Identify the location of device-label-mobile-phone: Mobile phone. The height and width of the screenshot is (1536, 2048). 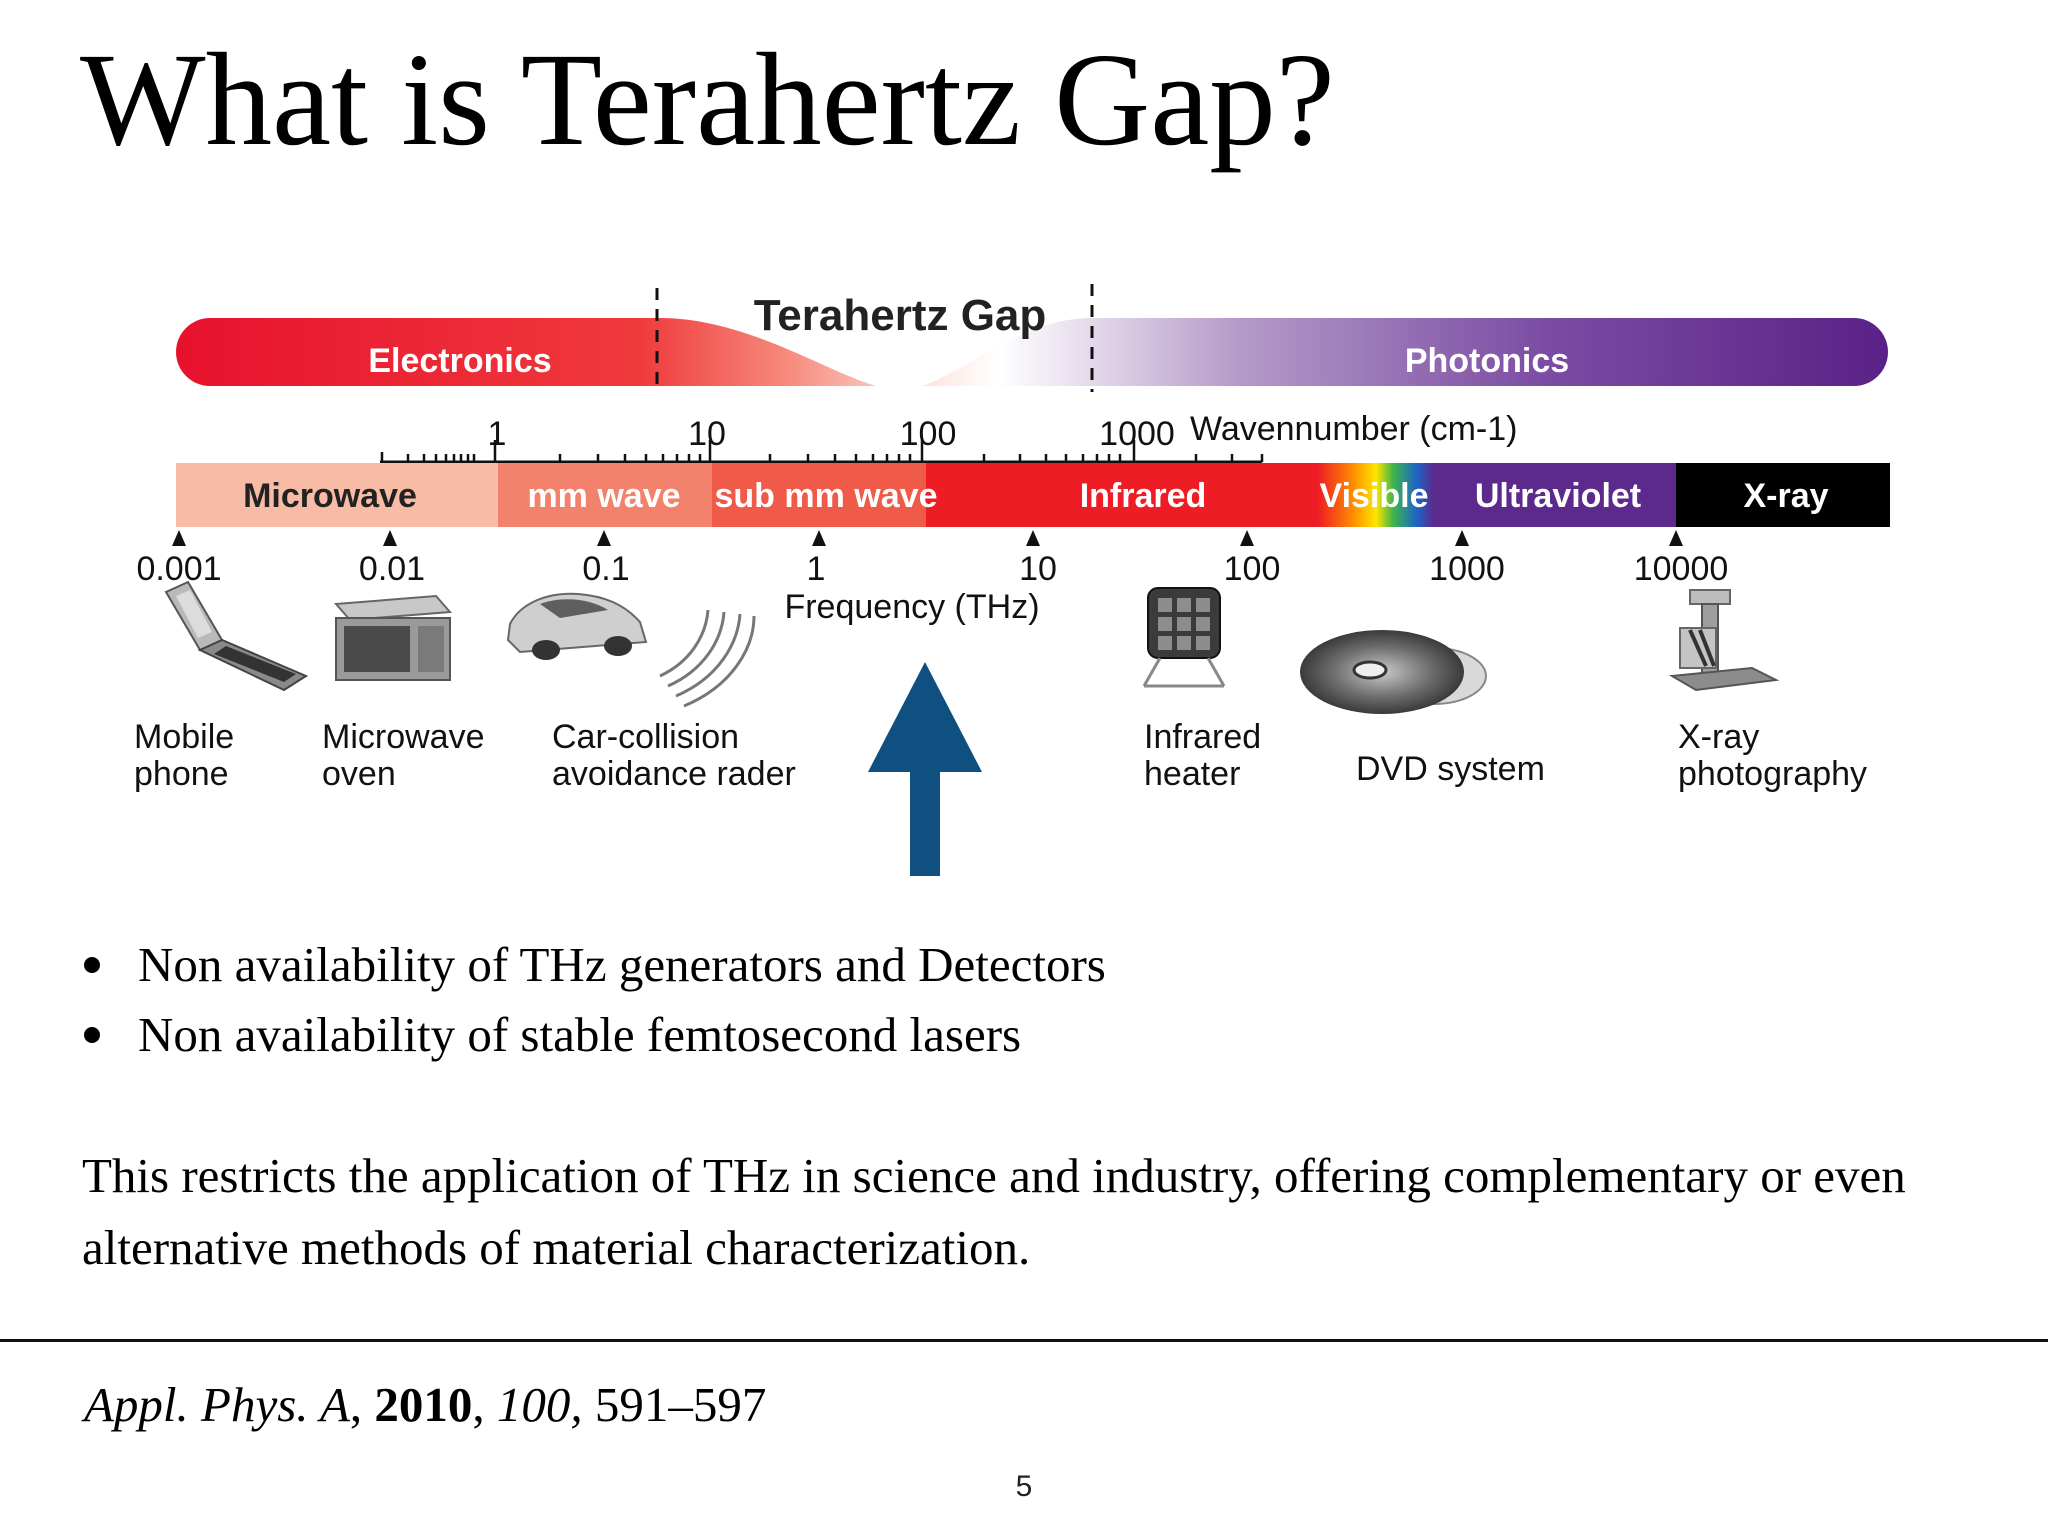
(184, 755).